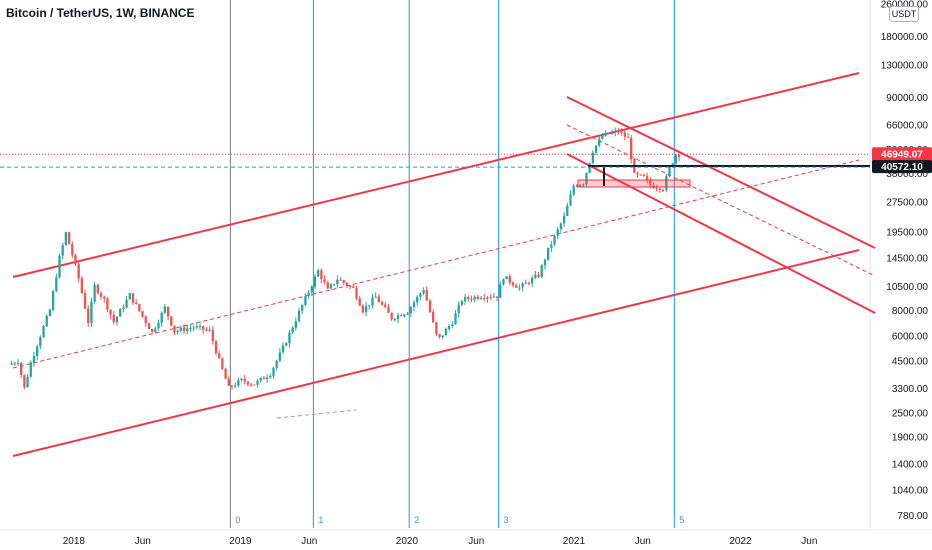 This screenshot has height=550, width=932. What do you see at coordinates (237, 520) in the screenshot?
I see `cycle-label: 0` at bounding box center [237, 520].